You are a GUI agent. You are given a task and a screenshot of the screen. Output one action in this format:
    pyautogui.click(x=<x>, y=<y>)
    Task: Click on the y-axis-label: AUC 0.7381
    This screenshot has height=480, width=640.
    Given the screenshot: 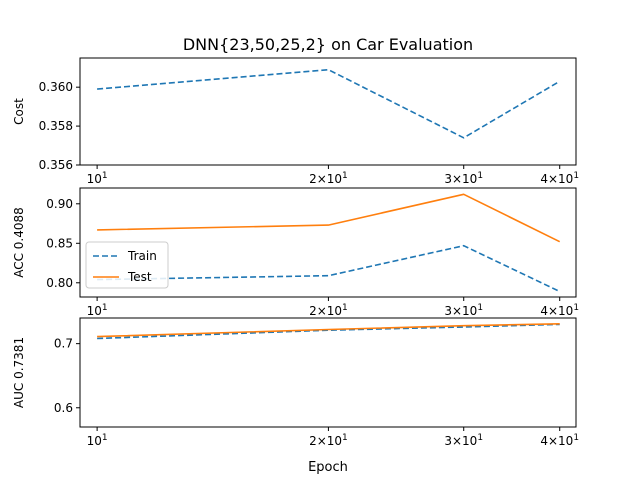 What is the action you would take?
    pyautogui.click(x=19, y=372)
    